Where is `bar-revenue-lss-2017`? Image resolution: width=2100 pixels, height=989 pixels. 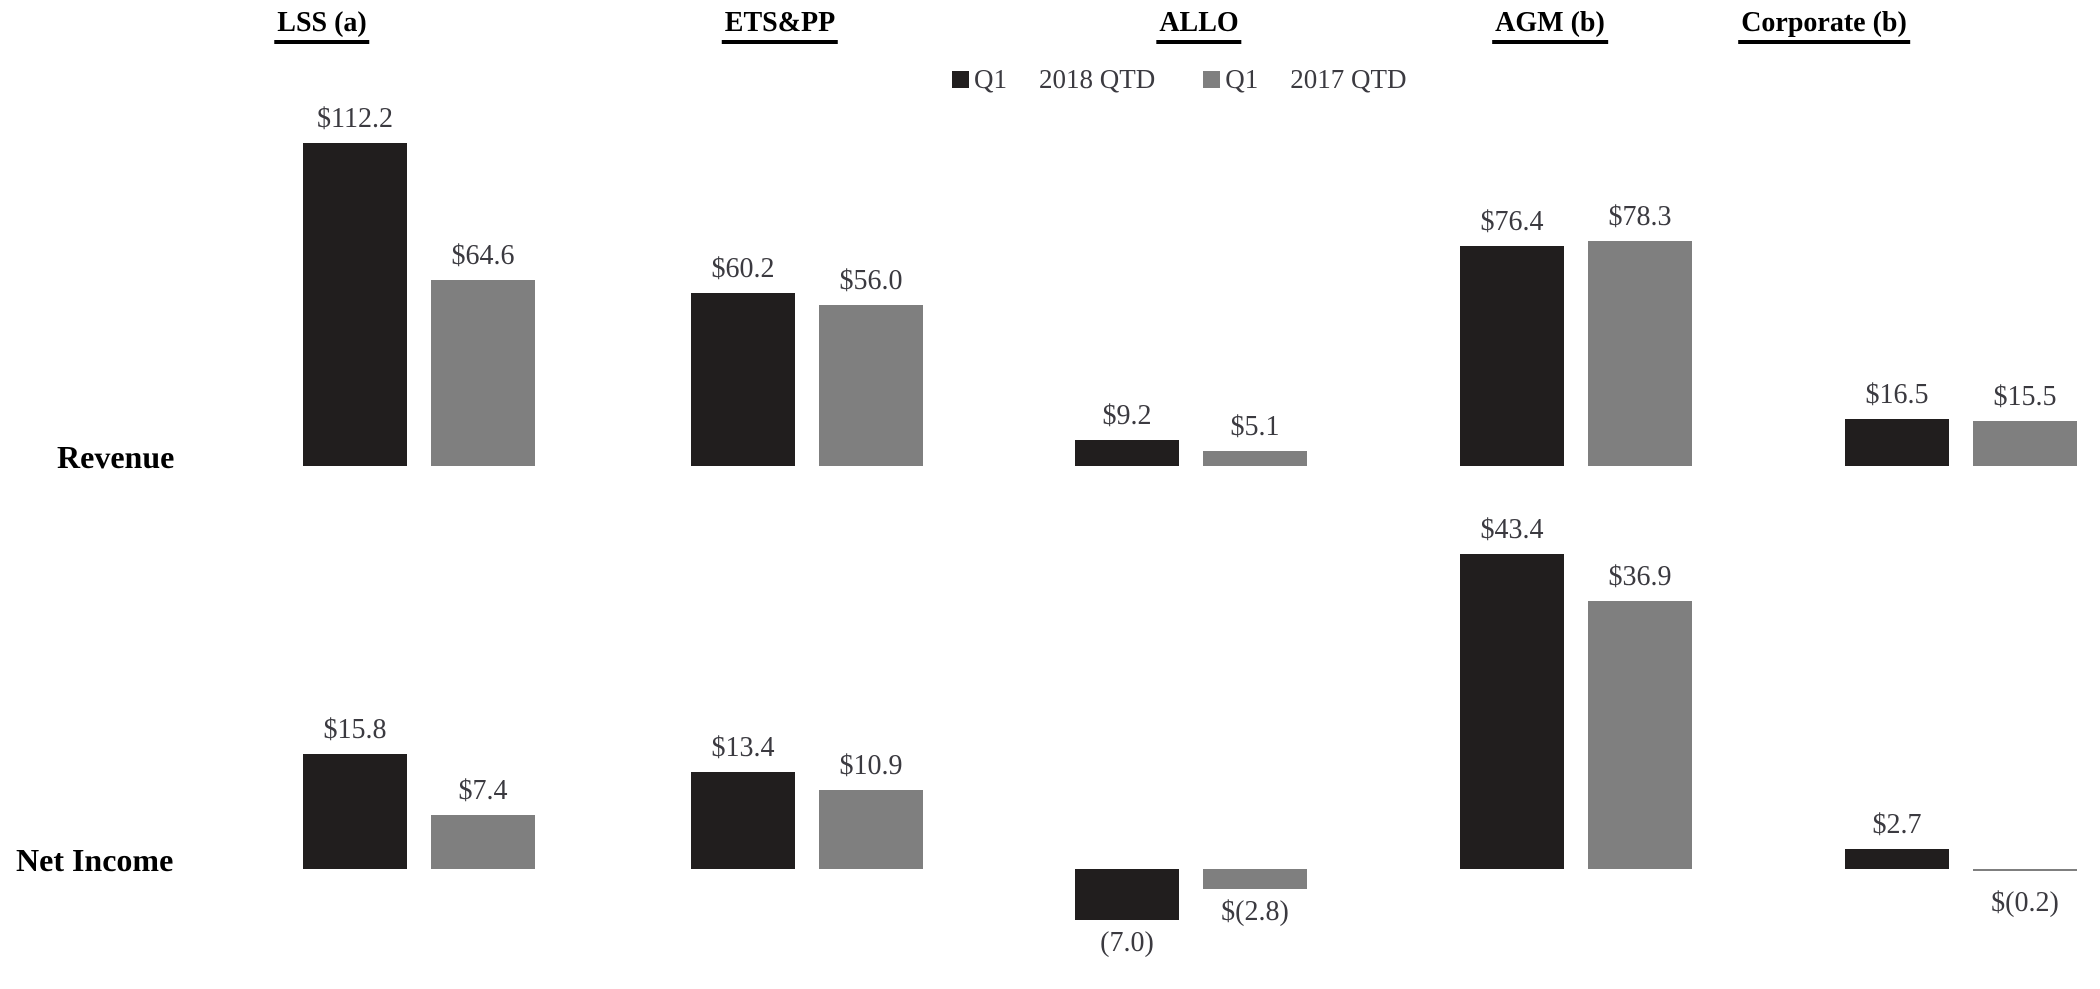 bar-revenue-lss-2017 is located at coordinates (483, 373).